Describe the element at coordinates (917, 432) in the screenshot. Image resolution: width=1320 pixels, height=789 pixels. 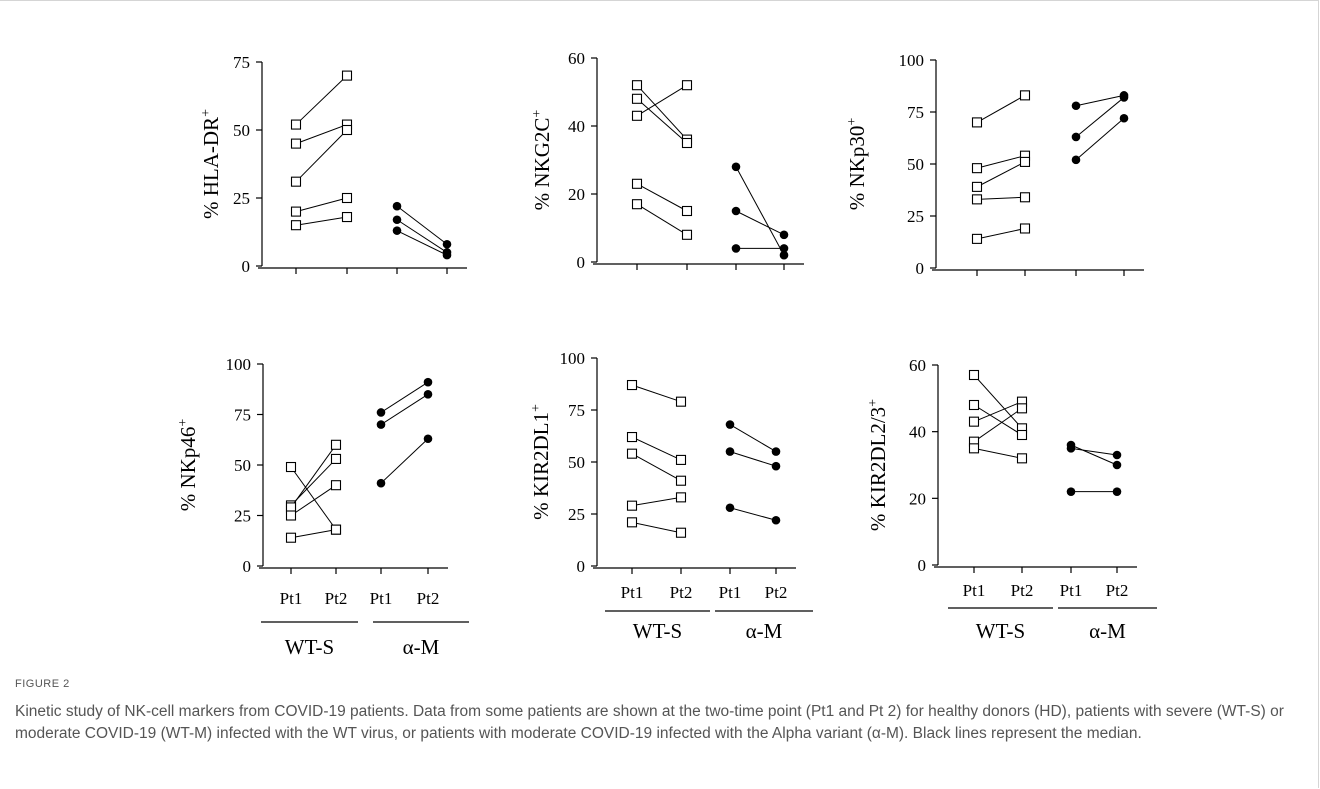
I see `y-tick-label: 40` at that location.